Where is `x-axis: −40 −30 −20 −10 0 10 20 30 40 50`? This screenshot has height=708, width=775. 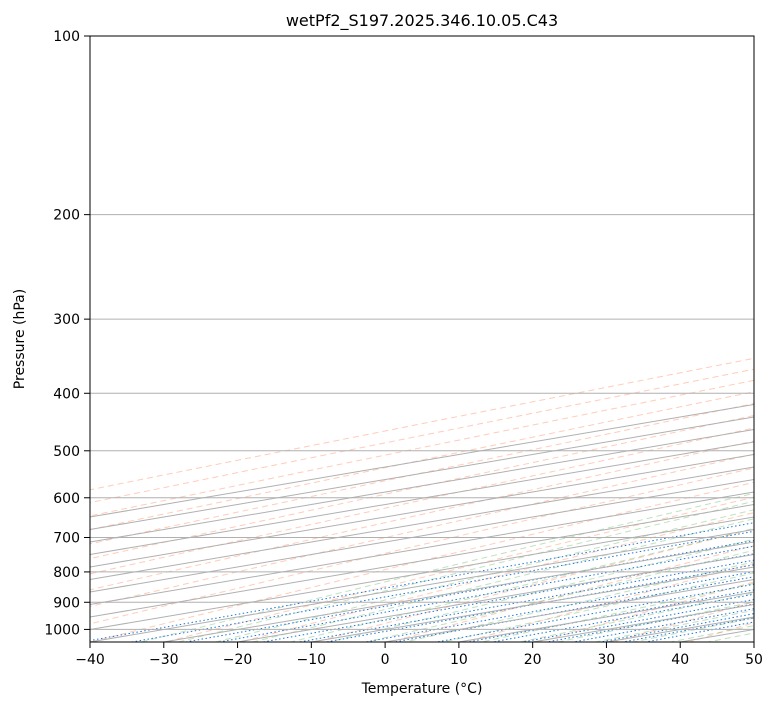
x-axis: −40 −30 −20 −10 0 10 20 30 40 50 is located at coordinates (419, 655).